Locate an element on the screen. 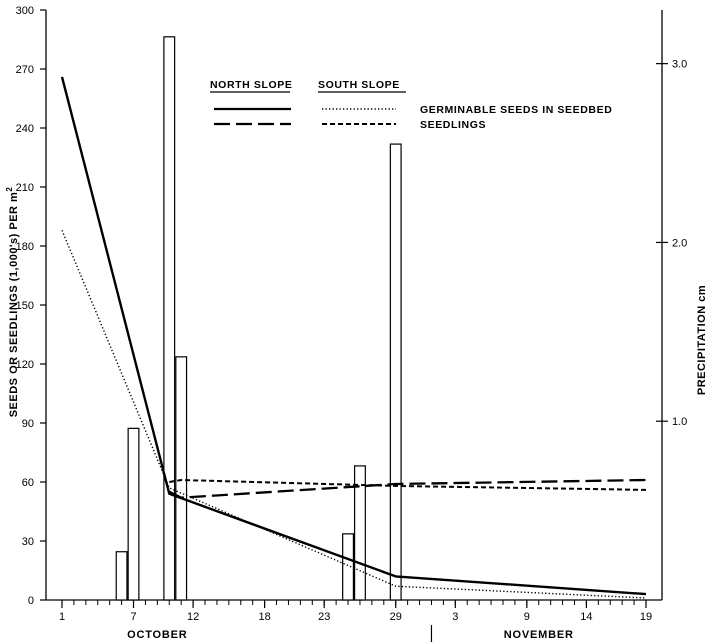  left-tick-label: 180 is located at coordinates (25, 247).